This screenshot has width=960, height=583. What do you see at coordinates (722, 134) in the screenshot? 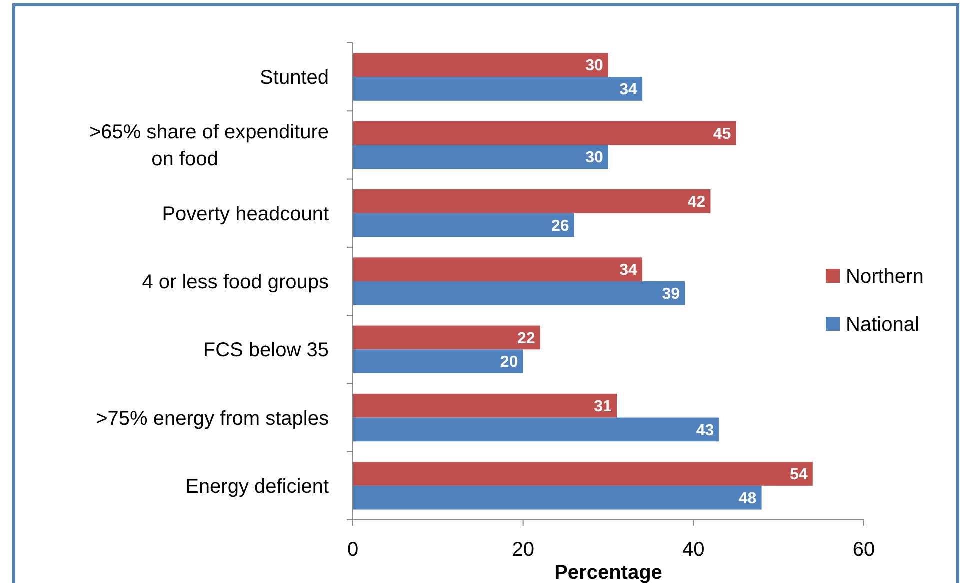
I see `data-label: 45` at bounding box center [722, 134].